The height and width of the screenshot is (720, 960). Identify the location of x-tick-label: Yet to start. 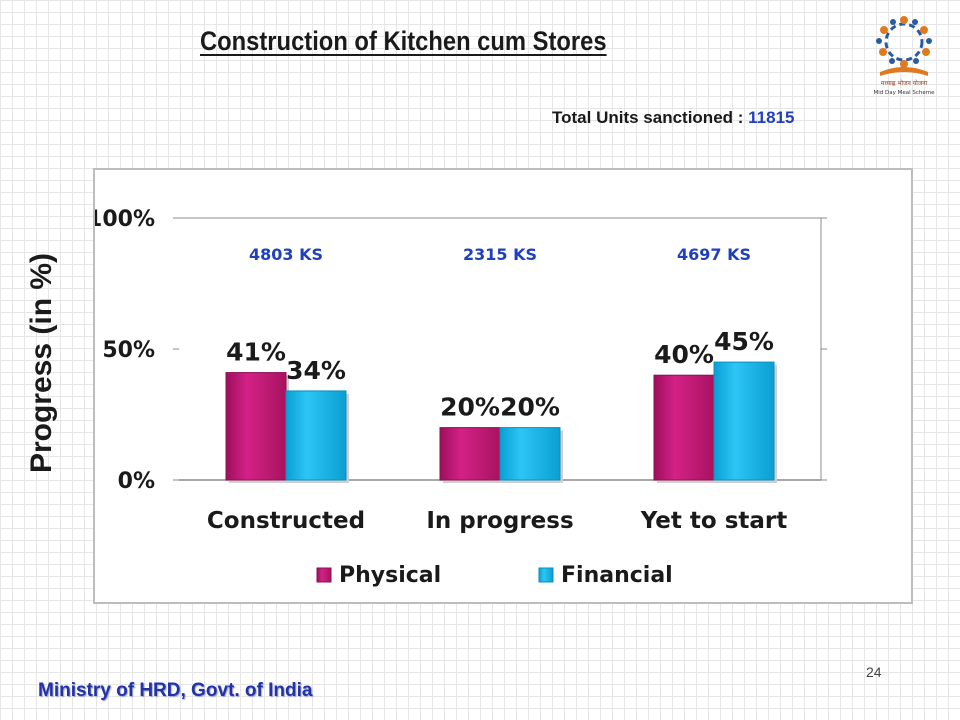
(714, 521).